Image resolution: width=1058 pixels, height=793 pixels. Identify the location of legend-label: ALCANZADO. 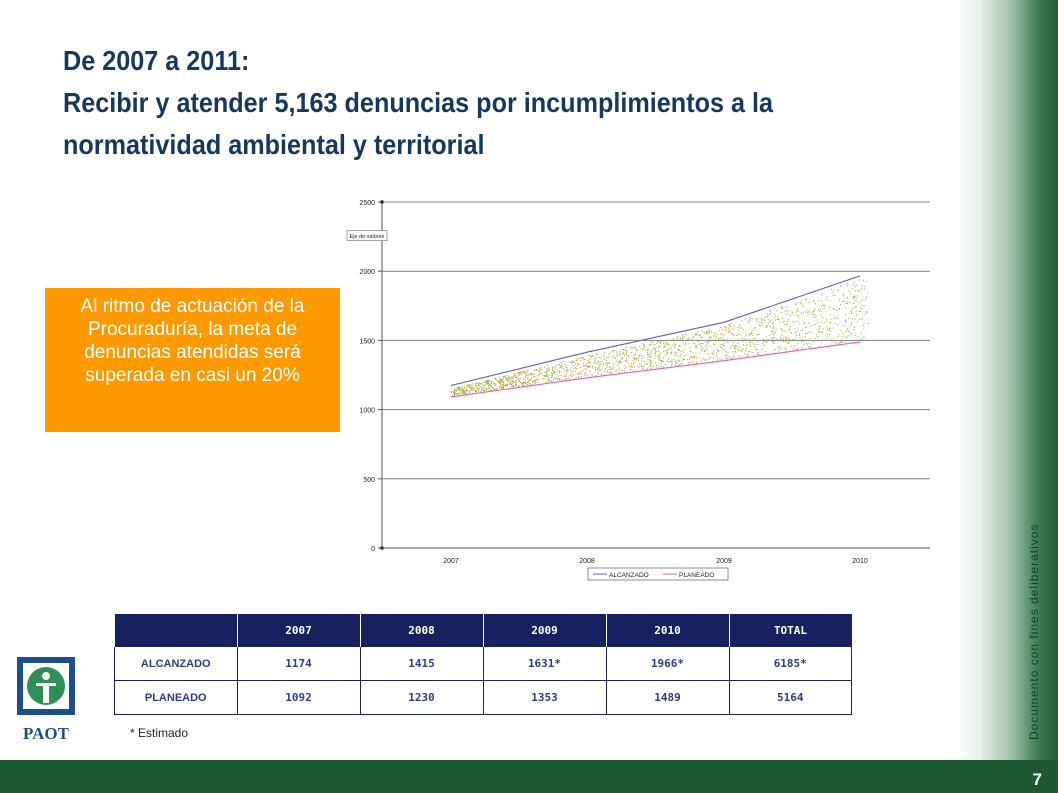
(629, 575).